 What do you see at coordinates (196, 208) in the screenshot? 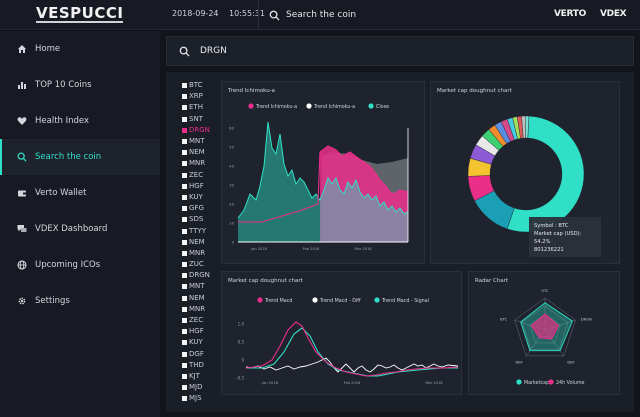
I see `coin-symbol: GFG` at bounding box center [196, 208].